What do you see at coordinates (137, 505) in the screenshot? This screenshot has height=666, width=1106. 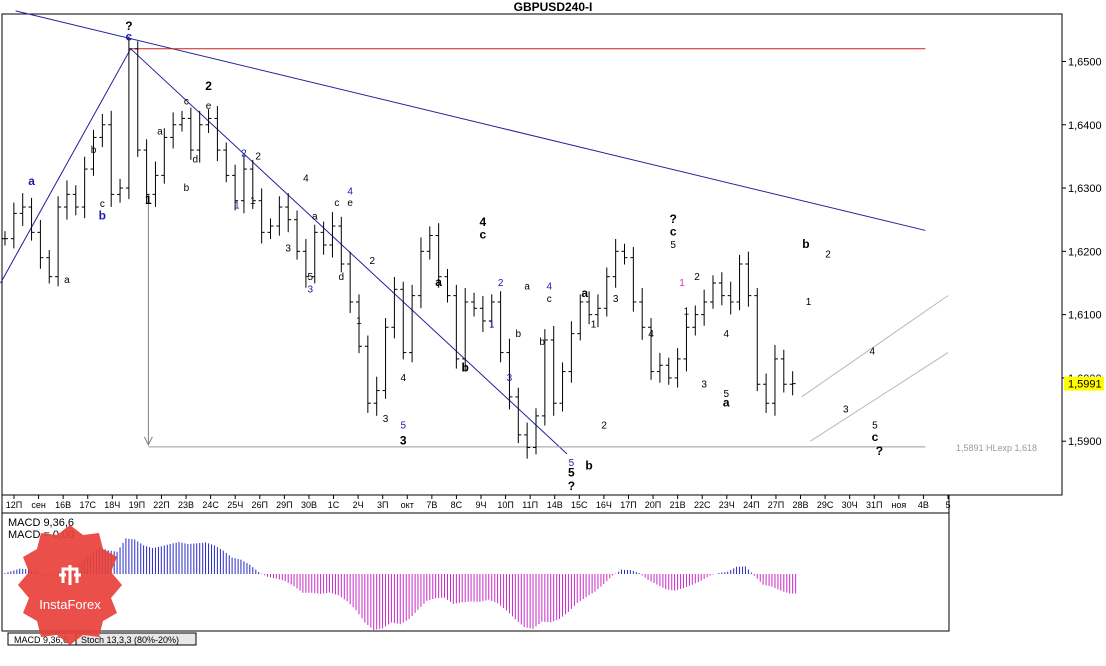 I see `time-tick-label: 19П` at bounding box center [137, 505].